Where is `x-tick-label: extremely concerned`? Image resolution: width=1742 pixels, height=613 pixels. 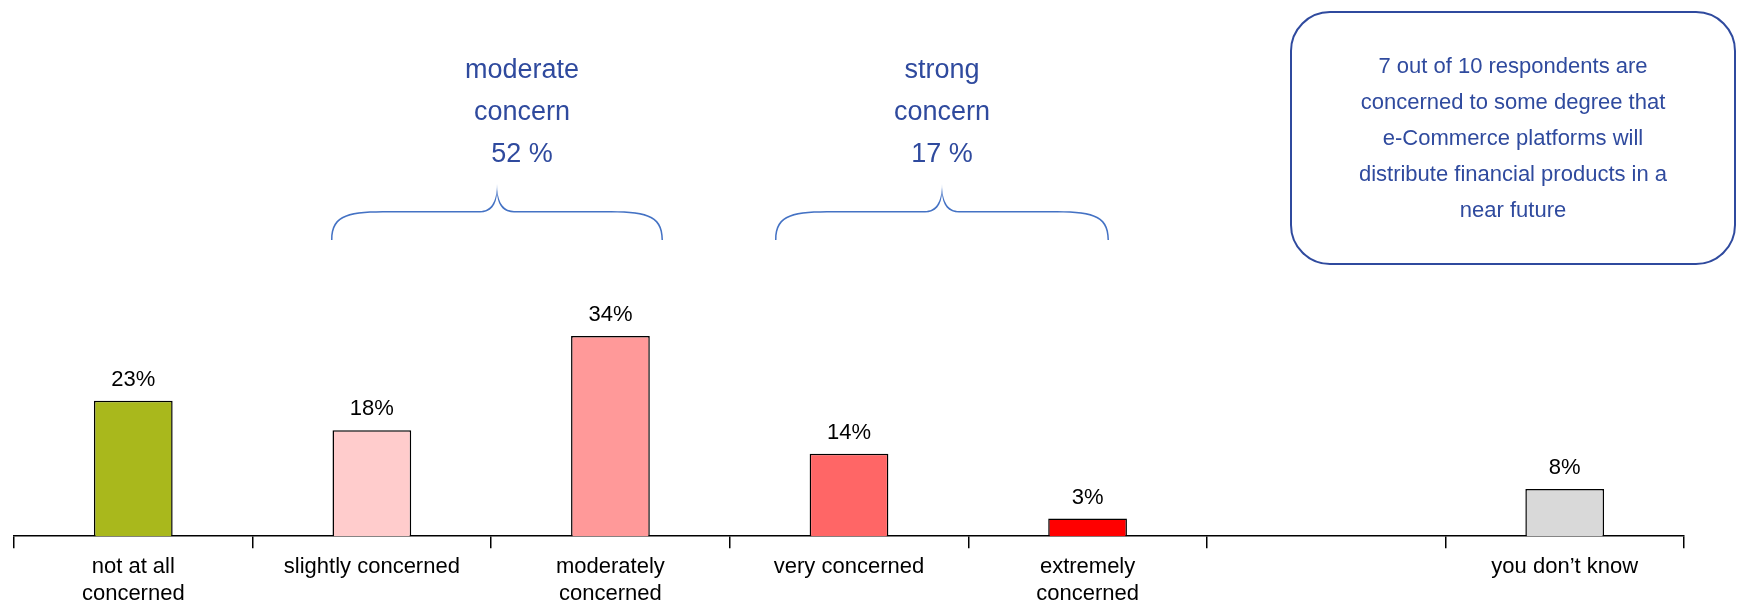
x-tick-label: extremely concerned is located at coordinates (1087, 579).